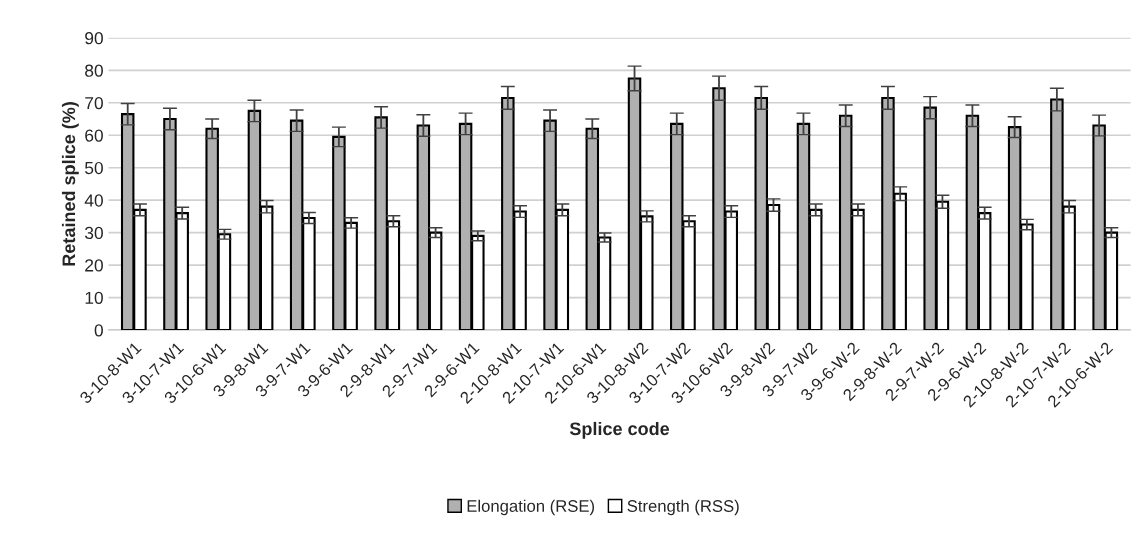 The image size is (1142, 541). What do you see at coordinates (94, 103) in the screenshot?
I see `y-tick-label: 70` at bounding box center [94, 103].